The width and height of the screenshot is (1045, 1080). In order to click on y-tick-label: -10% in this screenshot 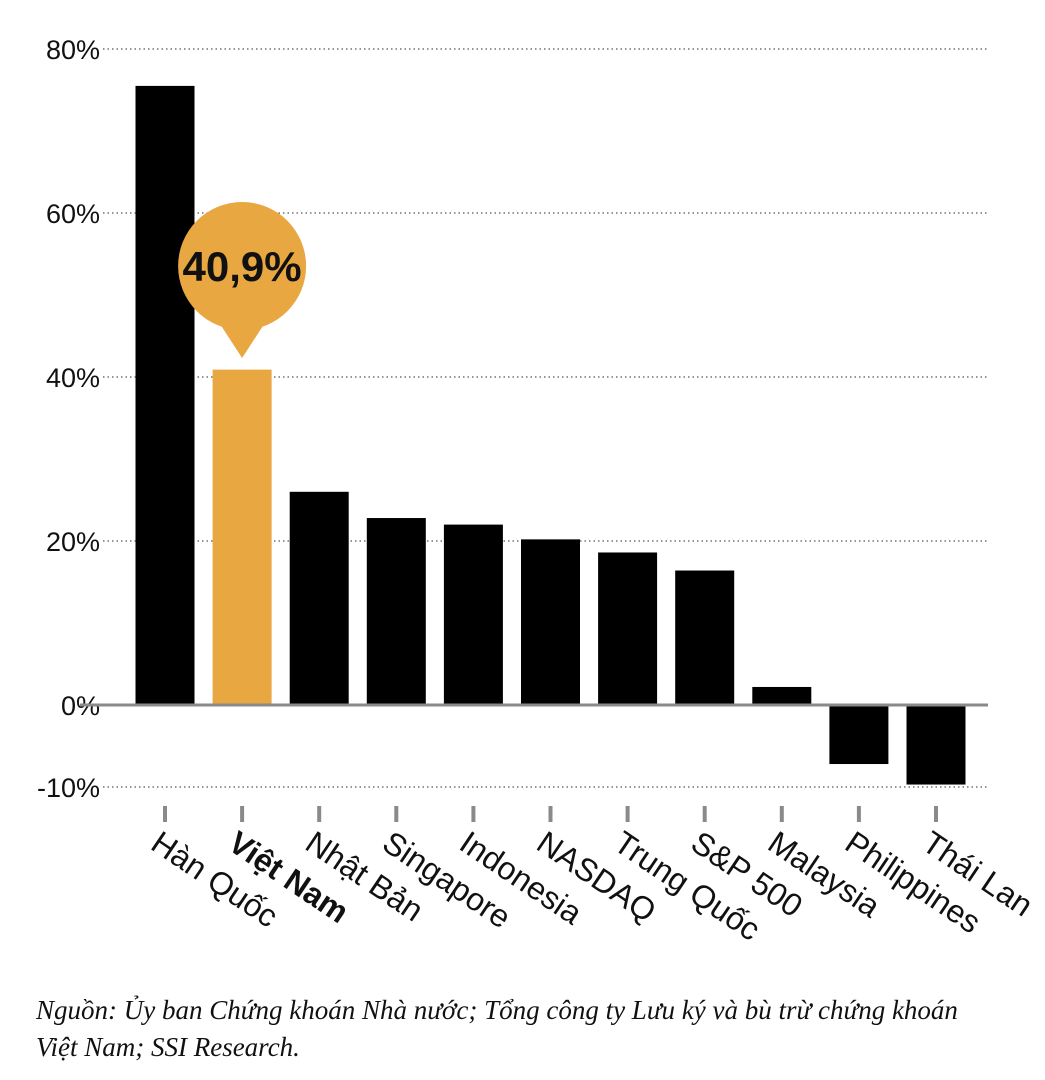, I will do `click(68, 788)`.